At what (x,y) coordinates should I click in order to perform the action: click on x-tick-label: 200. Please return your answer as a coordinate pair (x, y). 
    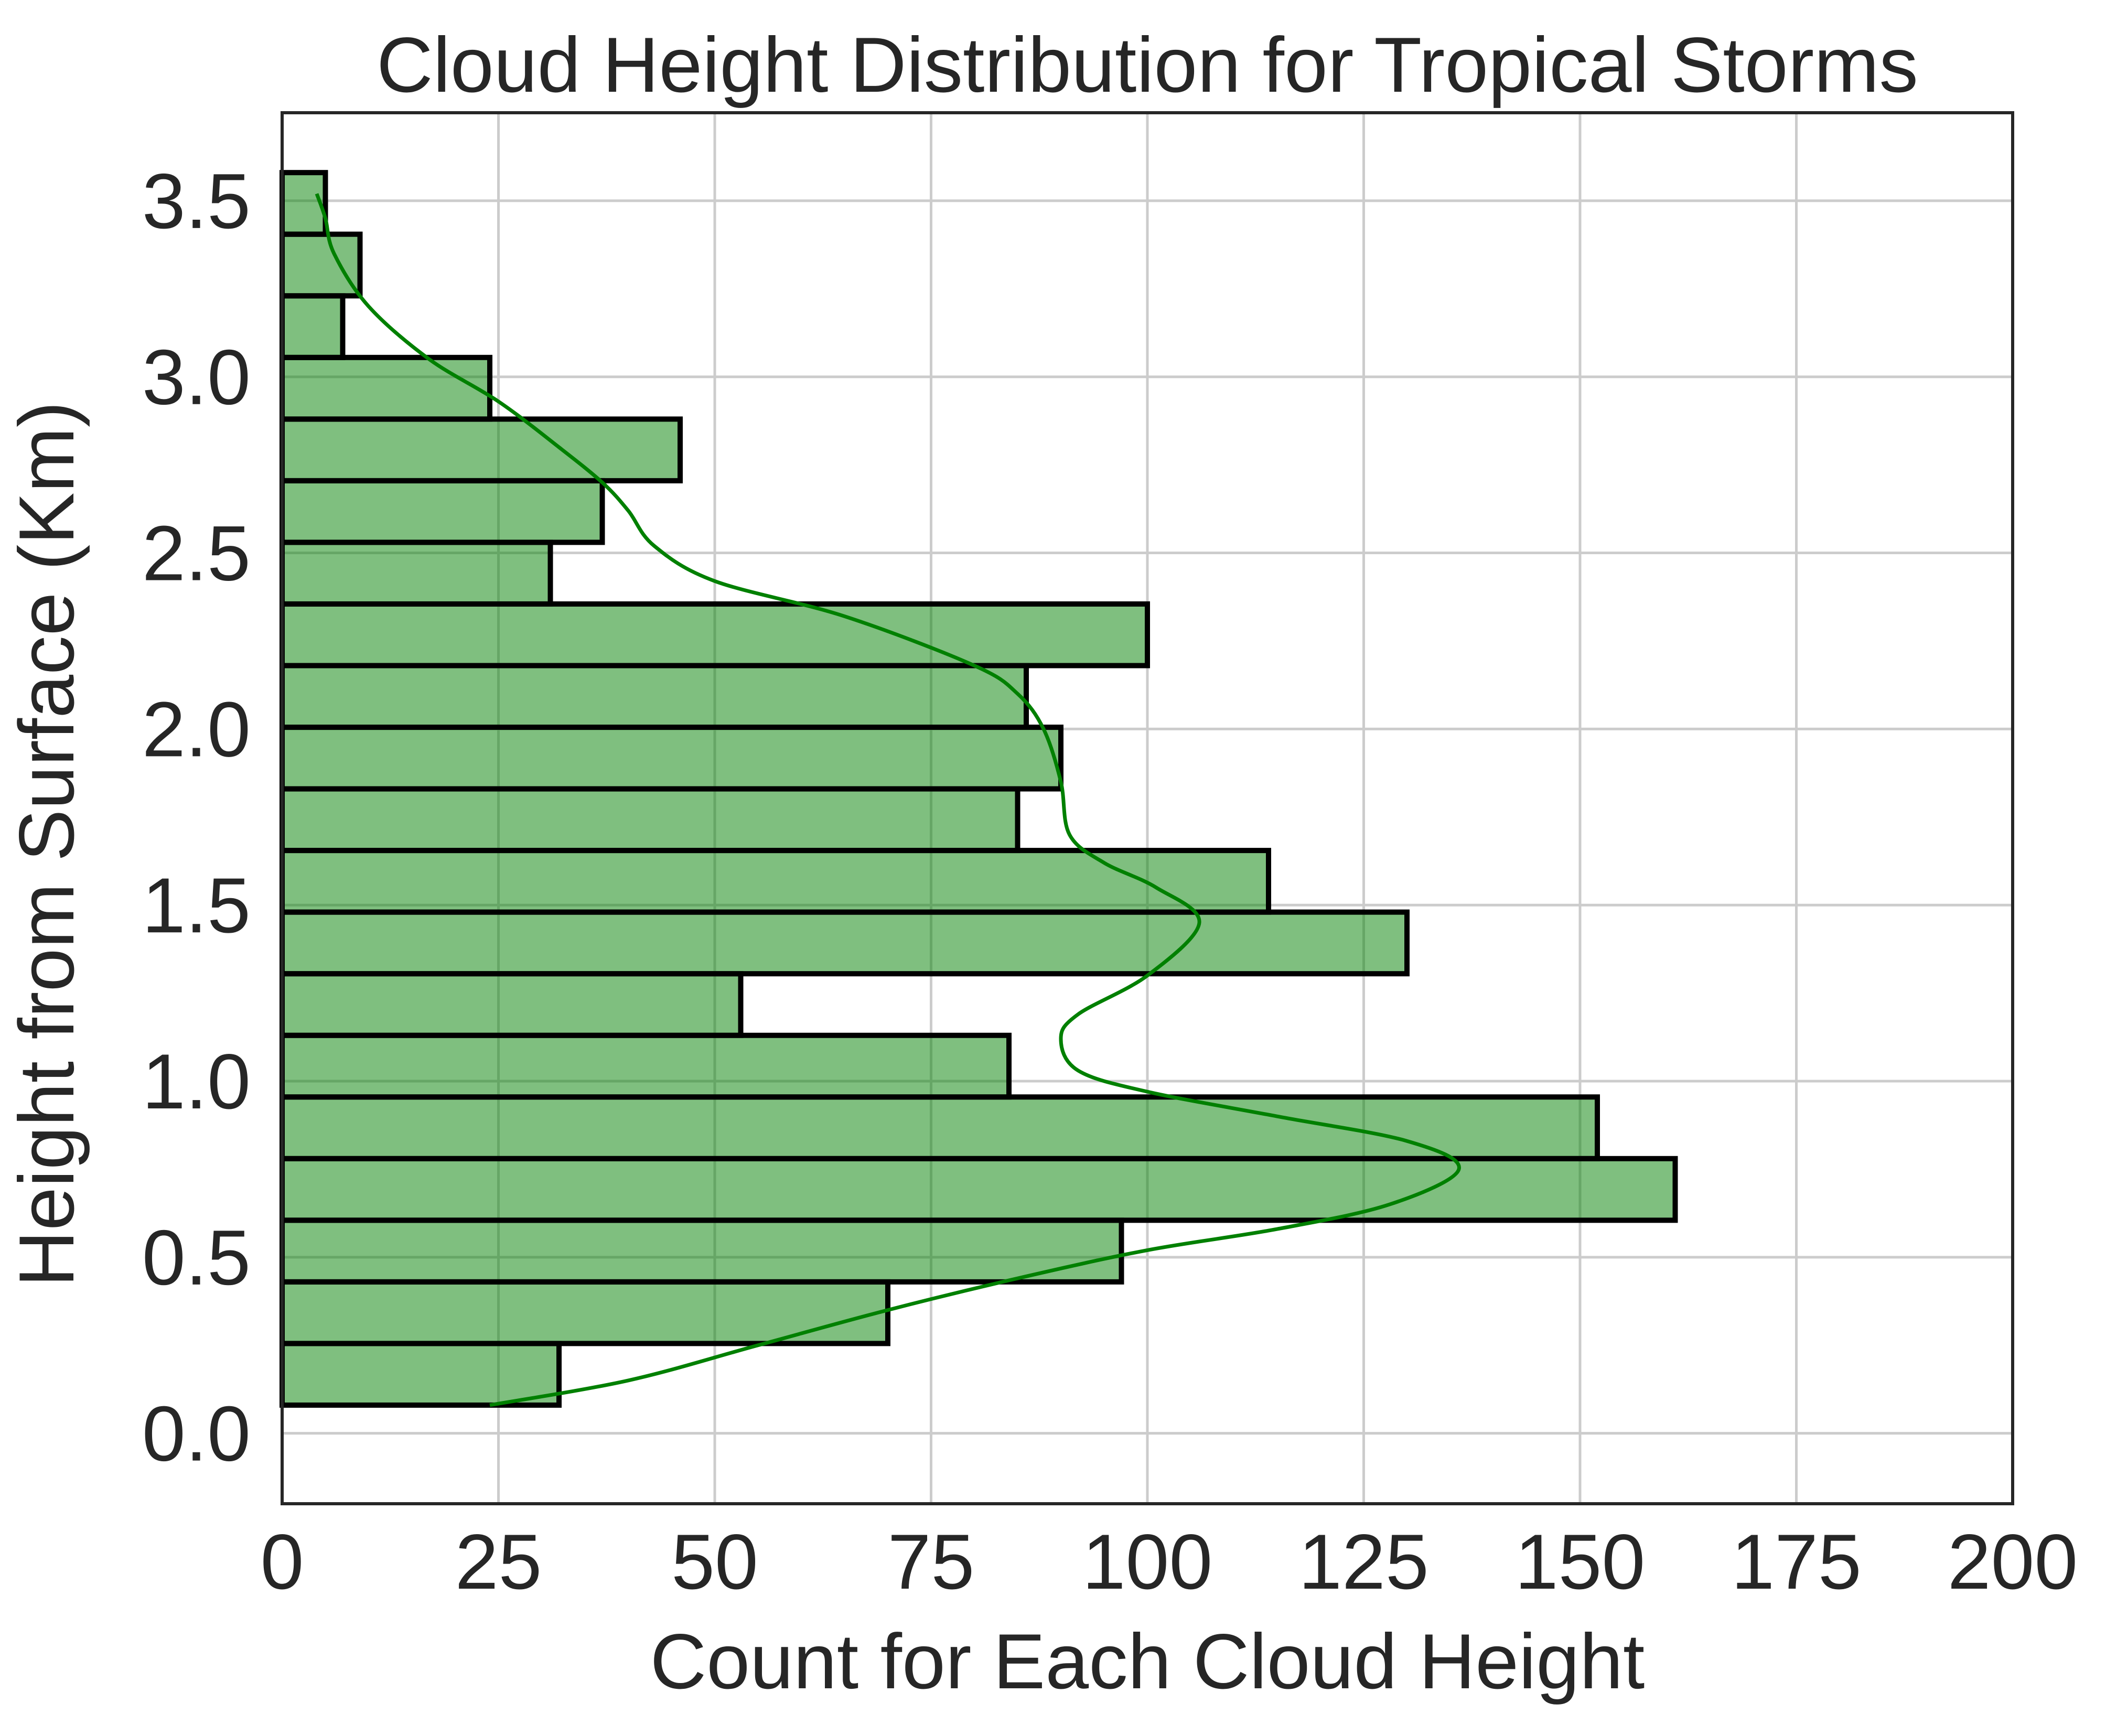
    Looking at the image, I should click on (2013, 1562).